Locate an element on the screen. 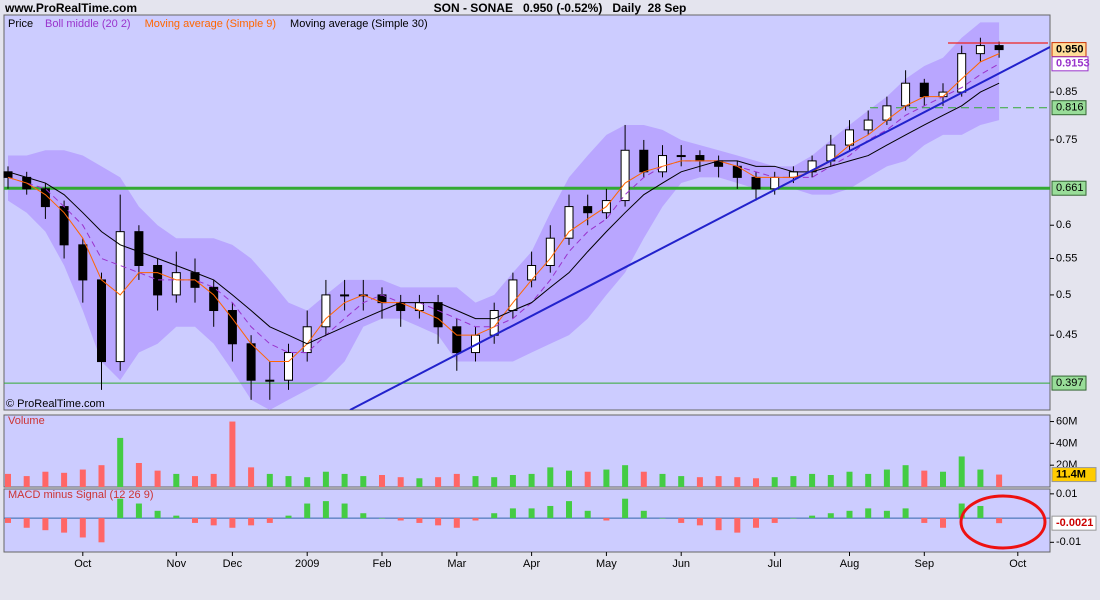 This screenshot has height=600, width=1100. x-tick-label: Feb is located at coordinates (382, 564).